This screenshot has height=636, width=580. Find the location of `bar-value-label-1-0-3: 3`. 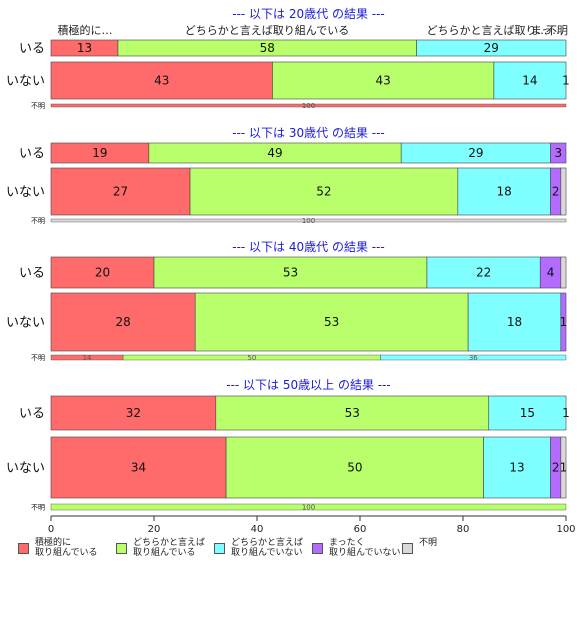

bar-value-label-1-0-3: 3 is located at coordinates (558, 153).